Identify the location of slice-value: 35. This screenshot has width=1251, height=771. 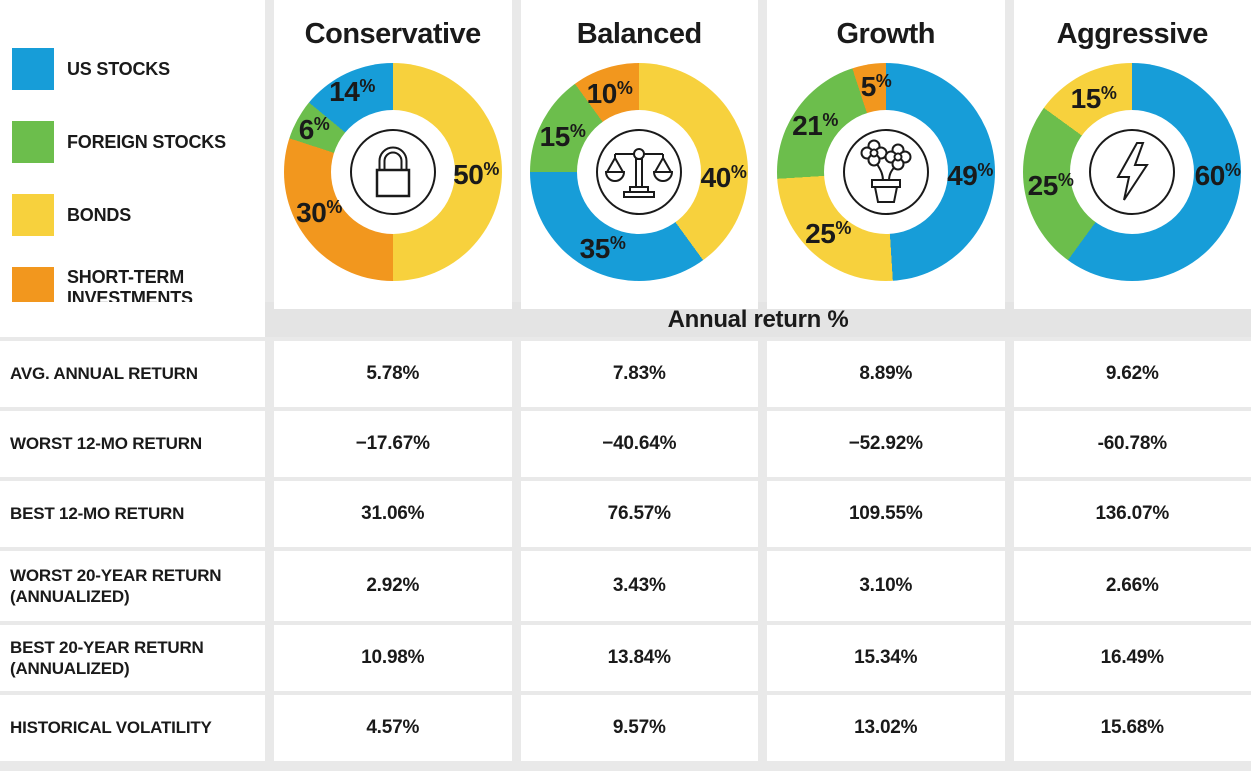
(595, 248).